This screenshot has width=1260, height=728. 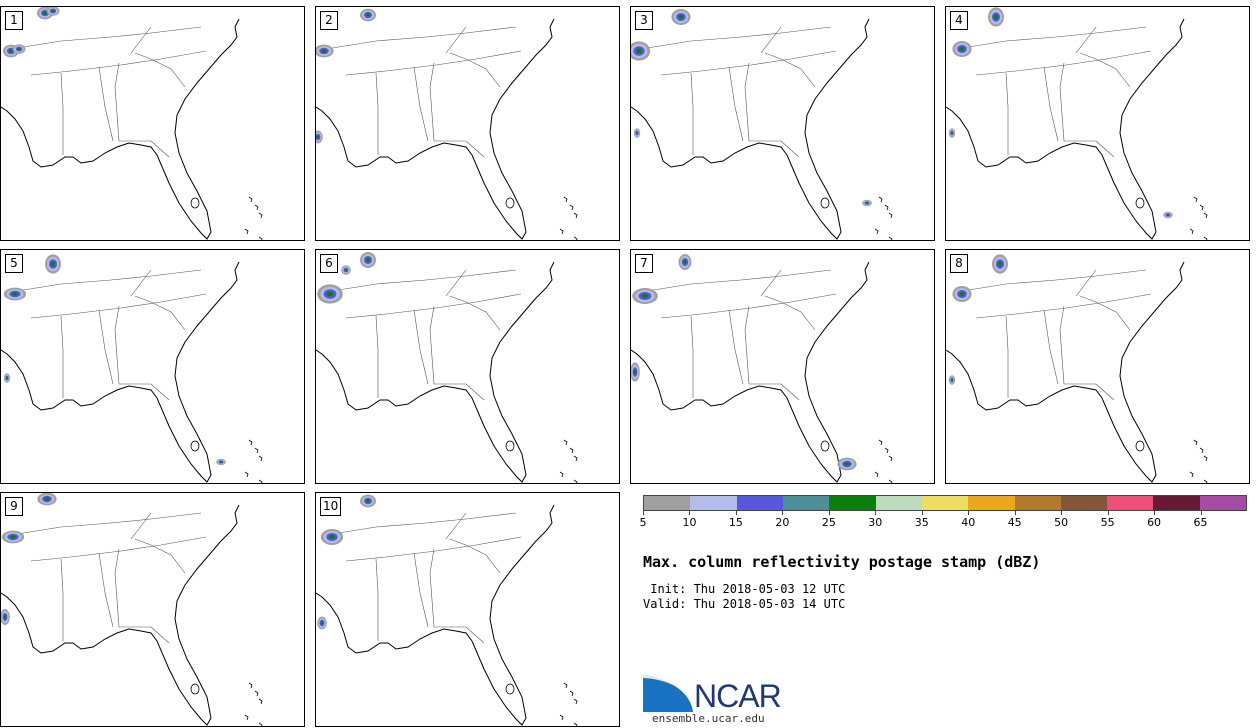 I want to click on colorbar-tick-label: 35, so click(x=921, y=522).